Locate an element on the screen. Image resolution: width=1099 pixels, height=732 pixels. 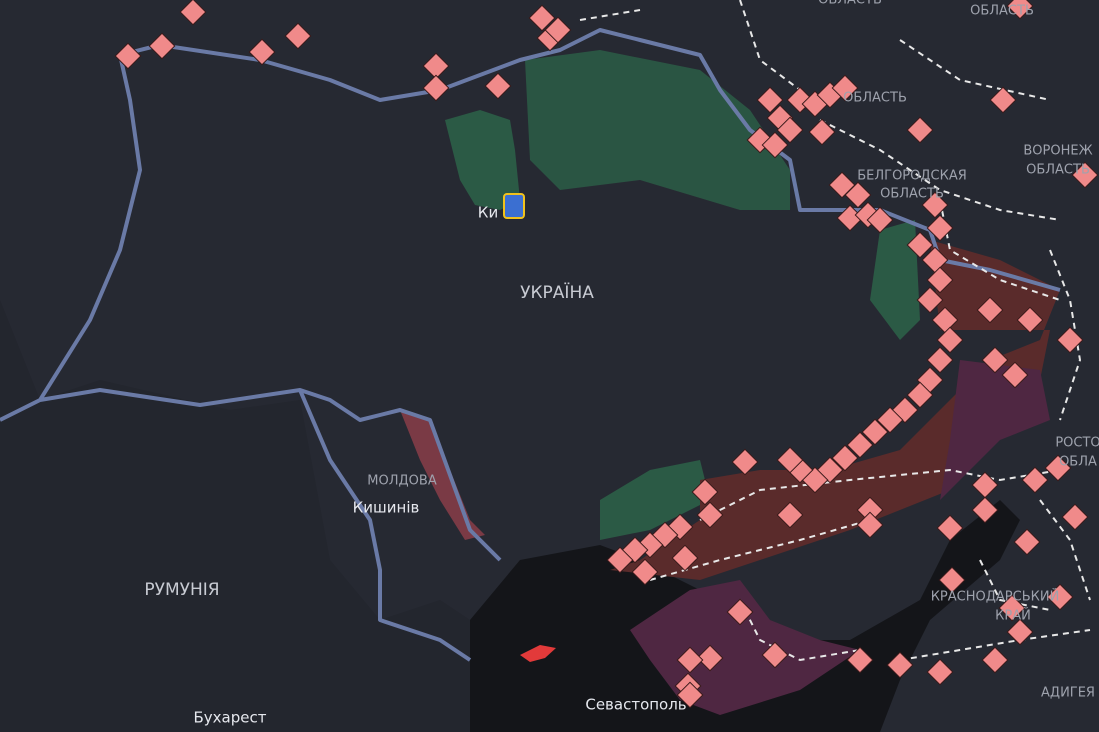
map-label: Кишинів is located at coordinates (386, 508).